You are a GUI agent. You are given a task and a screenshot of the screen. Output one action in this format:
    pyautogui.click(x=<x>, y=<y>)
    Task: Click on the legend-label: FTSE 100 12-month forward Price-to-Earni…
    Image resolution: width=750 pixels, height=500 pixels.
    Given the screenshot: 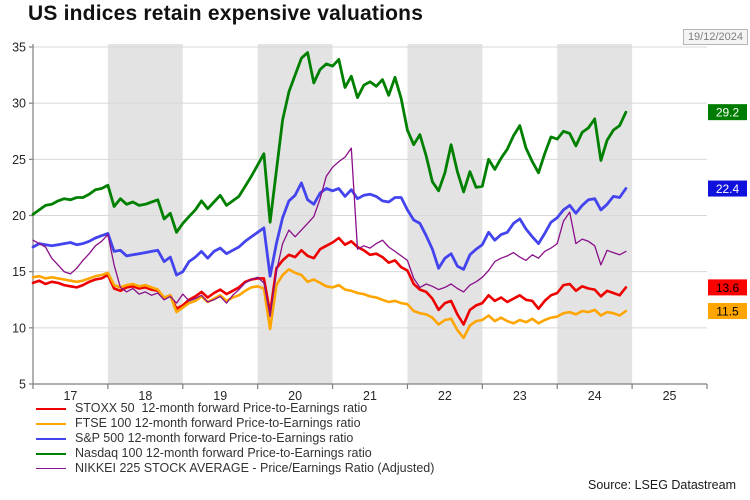 What is the action you would take?
    pyautogui.click(x=218, y=423)
    